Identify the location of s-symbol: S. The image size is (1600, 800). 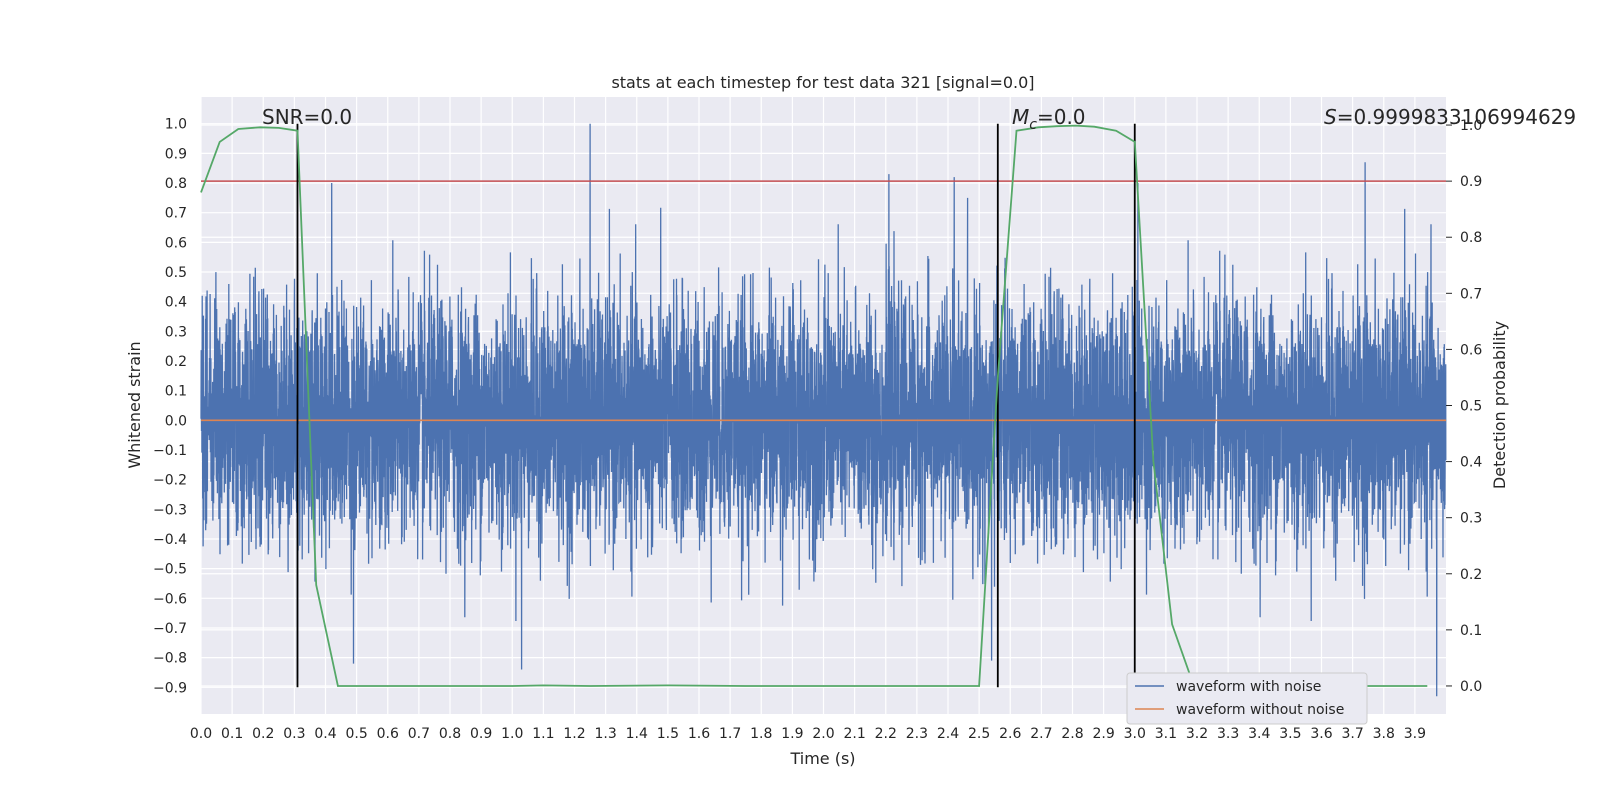
(1330, 117).